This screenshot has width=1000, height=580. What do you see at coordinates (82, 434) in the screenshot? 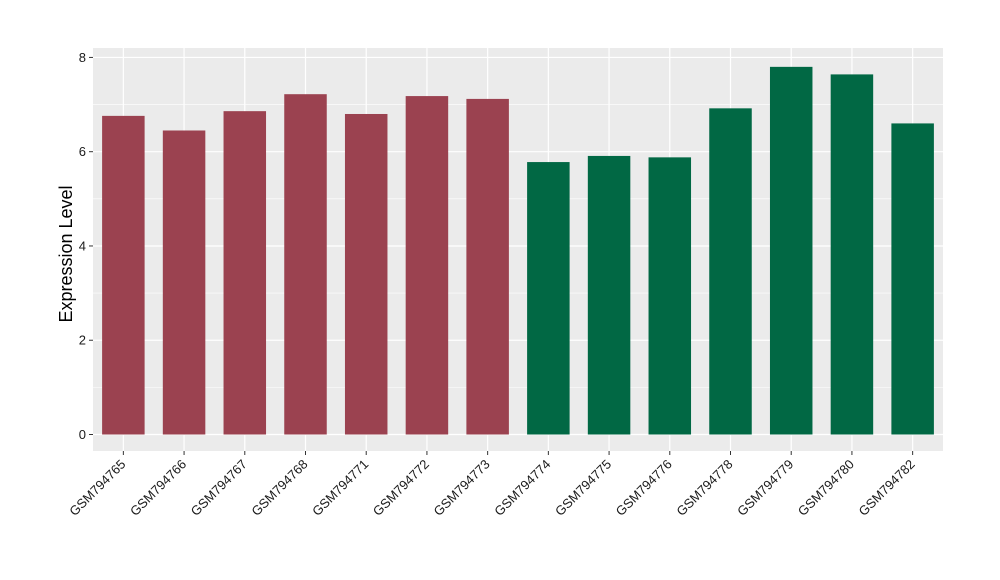
I see `y-tick-label: 0` at bounding box center [82, 434].